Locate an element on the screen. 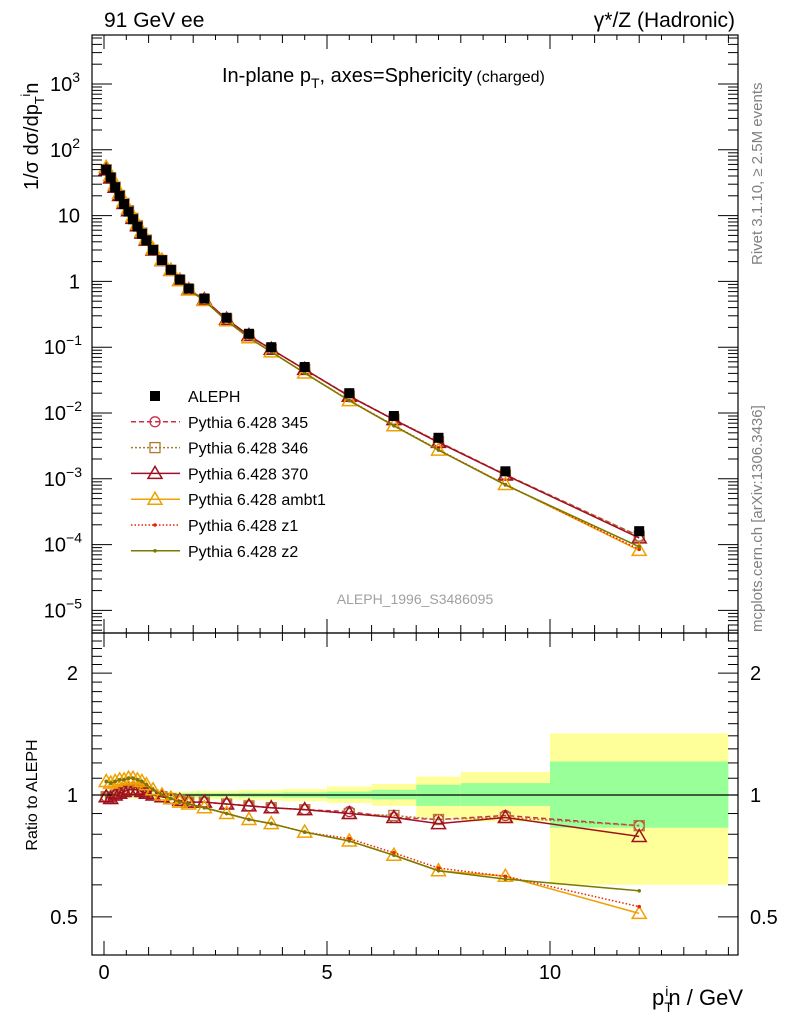  legend-label: Pythia 6.428 345 is located at coordinates (248, 423).